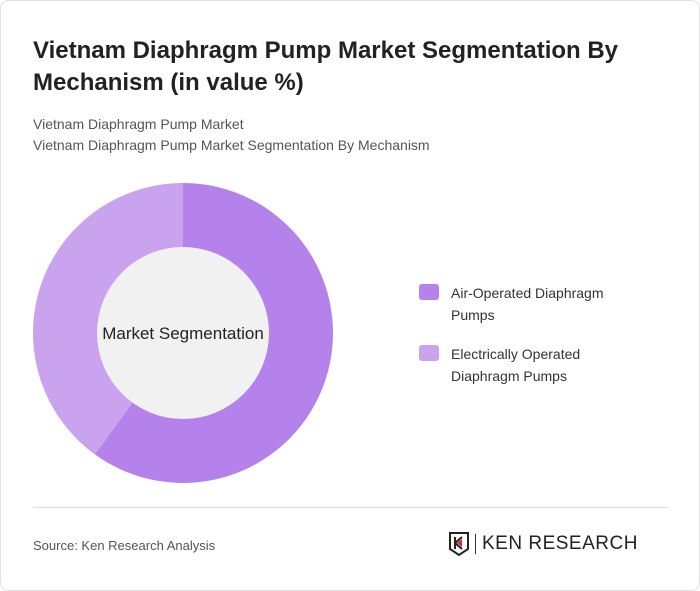 Image resolution: width=700 pixels, height=591 pixels. I want to click on center-label: Market Segmentation, so click(183, 333).